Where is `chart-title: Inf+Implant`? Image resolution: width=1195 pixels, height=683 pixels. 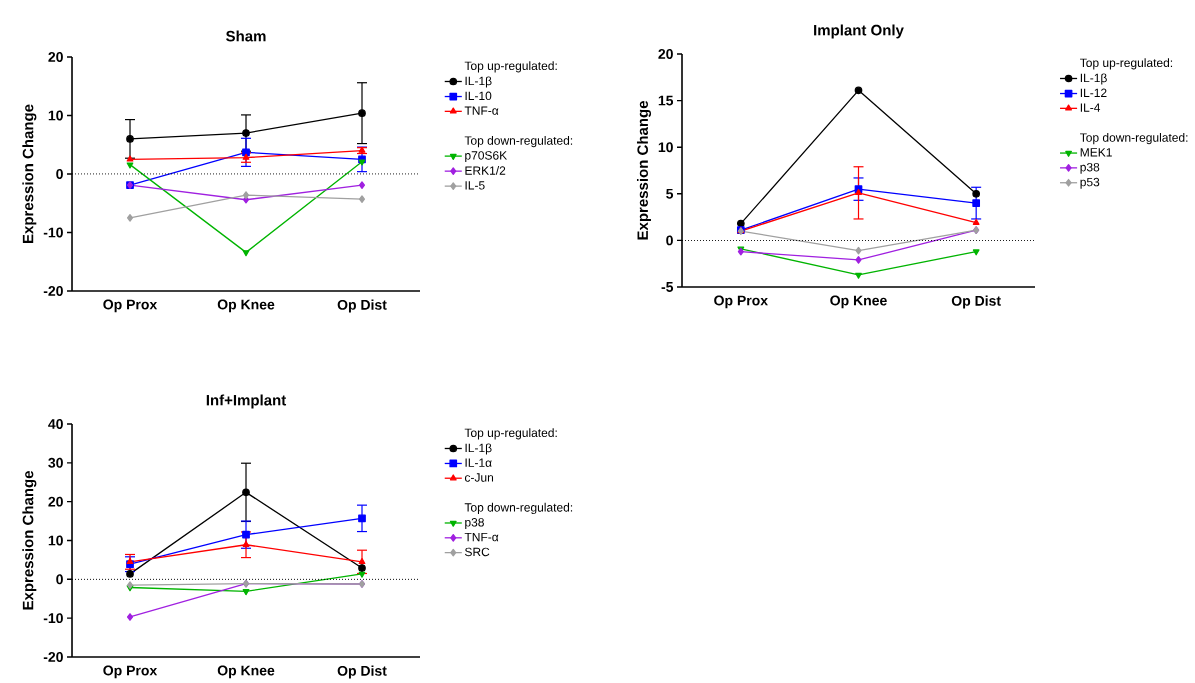 chart-title: Inf+Implant is located at coordinates (246, 401).